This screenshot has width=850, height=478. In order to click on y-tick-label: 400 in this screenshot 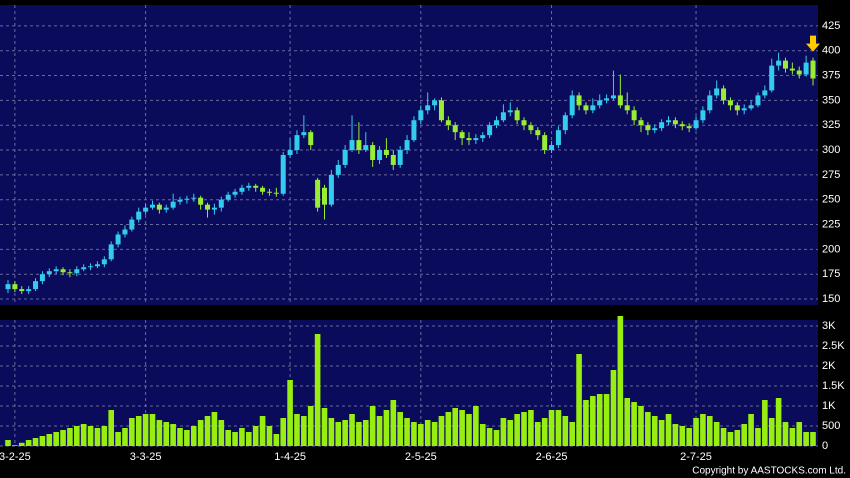, I will do `click(831, 51)`.